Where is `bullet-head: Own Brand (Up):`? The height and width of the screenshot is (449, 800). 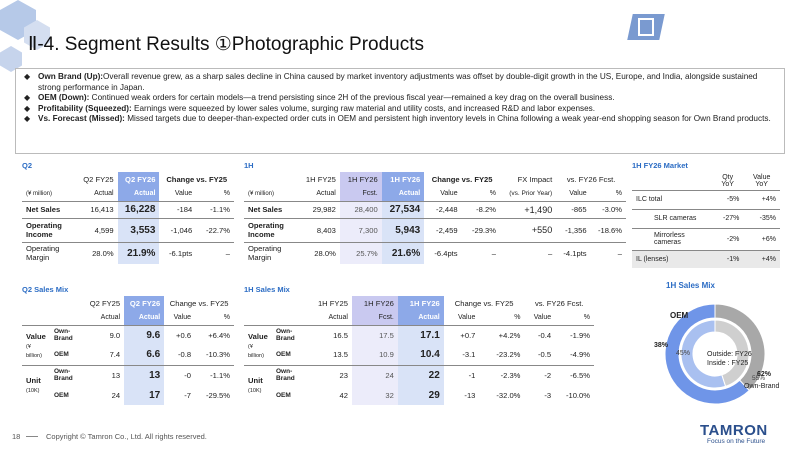 bullet-head: Own Brand (Up): is located at coordinates (71, 76).